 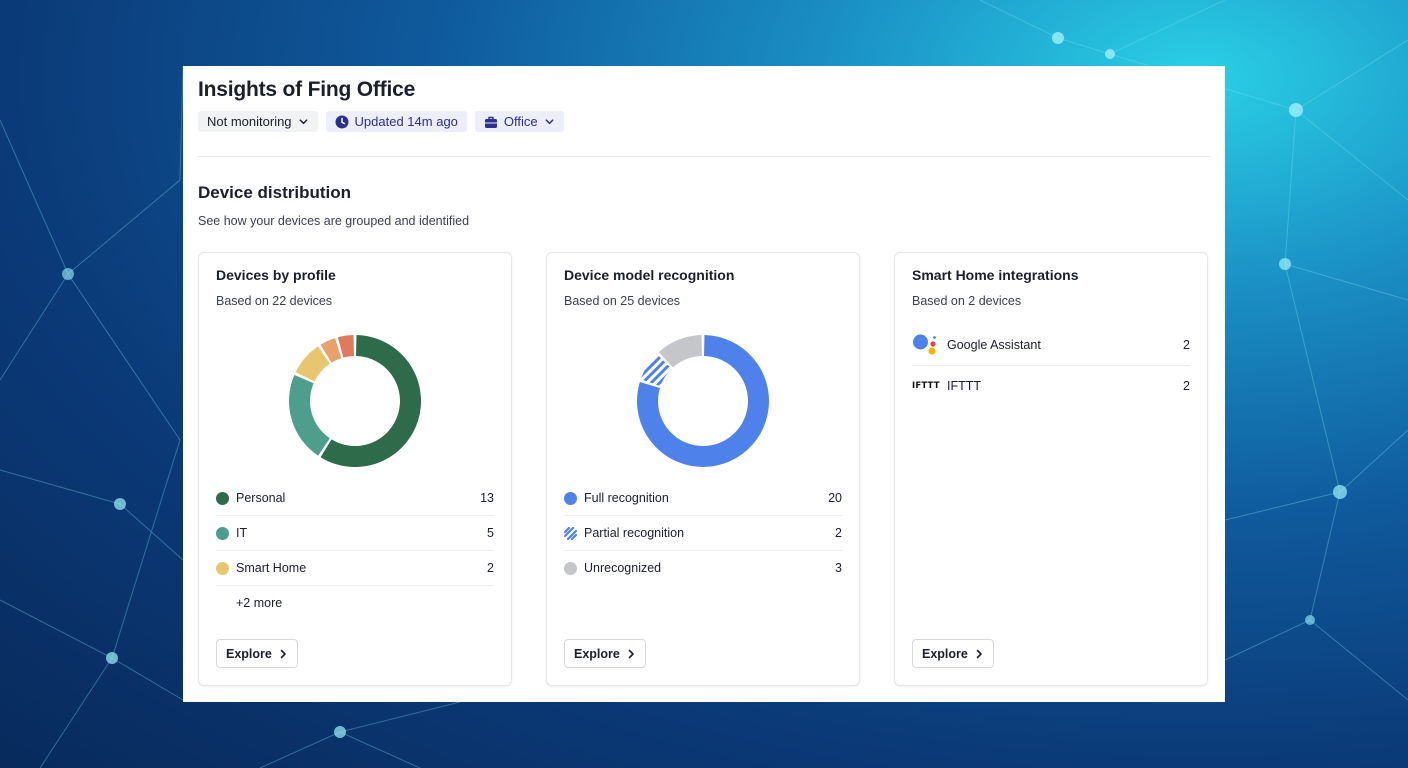 I want to click on striped-legend-icon, so click(x=570, y=533).